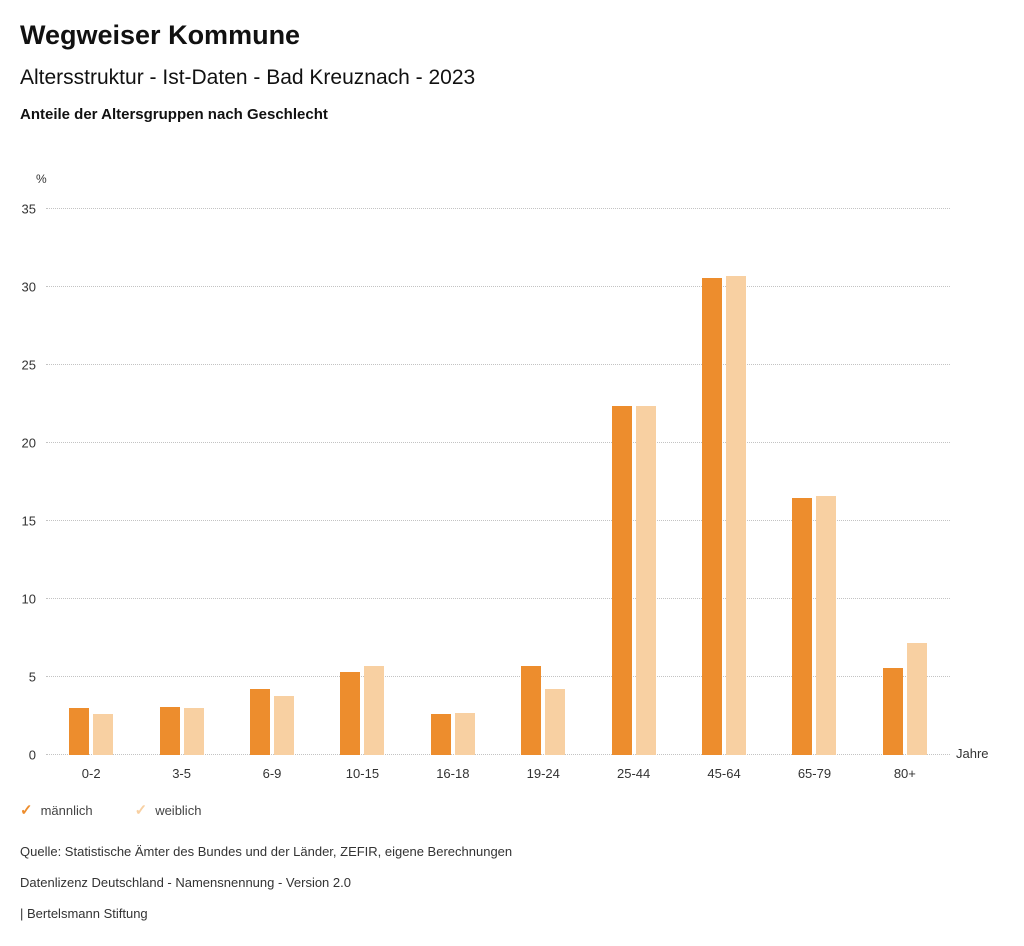  Describe the element at coordinates (916, 698) in the screenshot. I see `bar-weiblich-80+` at that location.